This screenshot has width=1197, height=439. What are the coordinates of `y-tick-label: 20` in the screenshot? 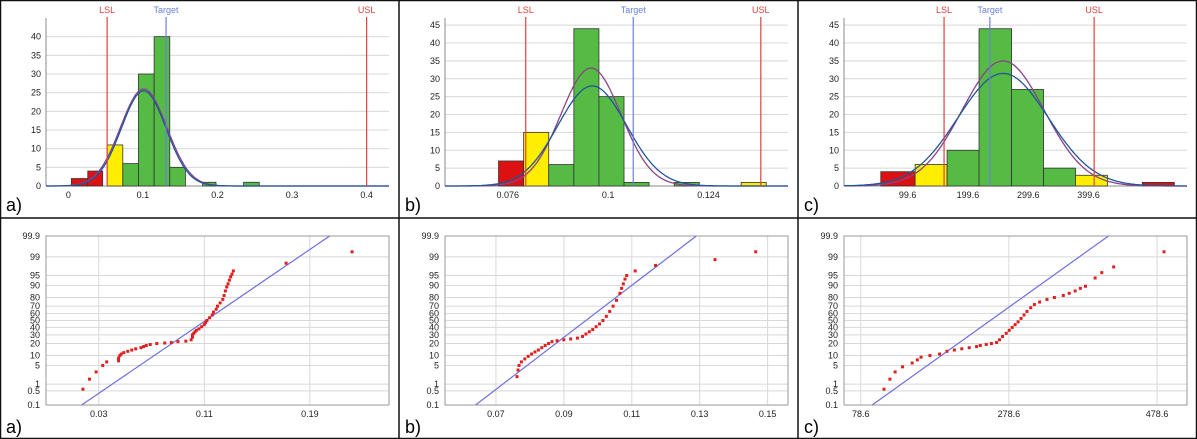 It's located at (36, 111).